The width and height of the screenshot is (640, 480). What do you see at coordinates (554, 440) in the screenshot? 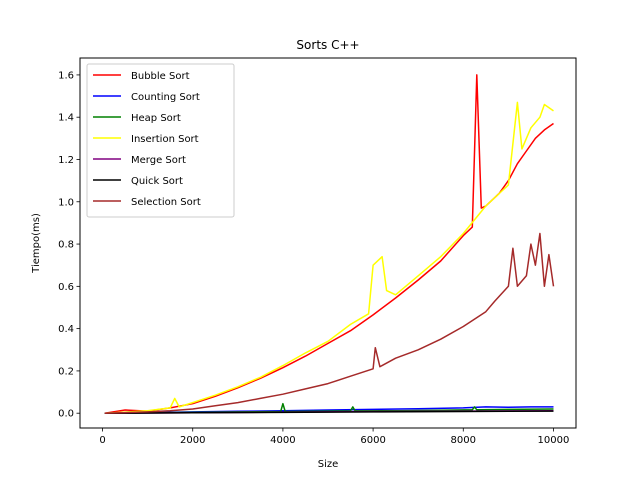
I see `x-tick-label: 10000` at bounding box center [554, 440].